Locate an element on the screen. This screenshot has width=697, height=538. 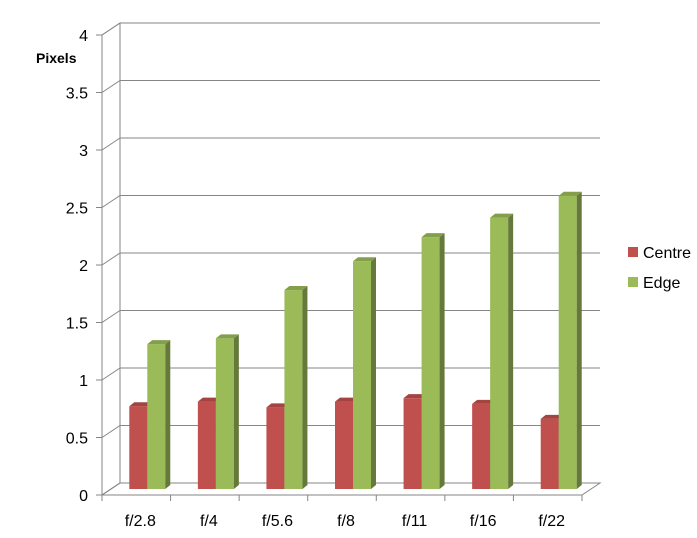
x-tick-label: f/5.6 is located at coordinates (277, 521).